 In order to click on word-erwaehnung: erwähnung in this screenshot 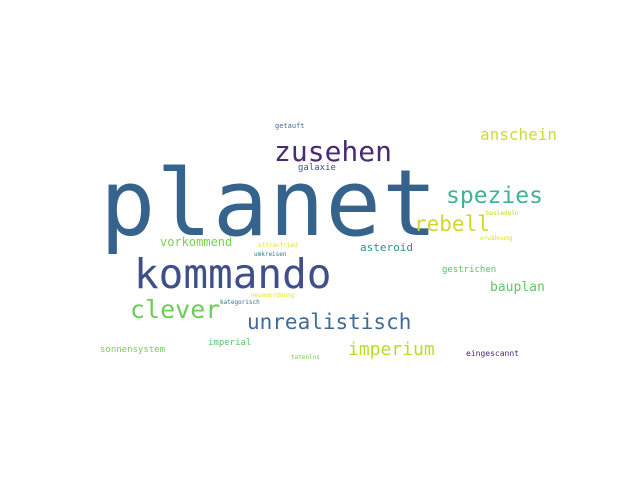, I will do `click(496, 238)`.